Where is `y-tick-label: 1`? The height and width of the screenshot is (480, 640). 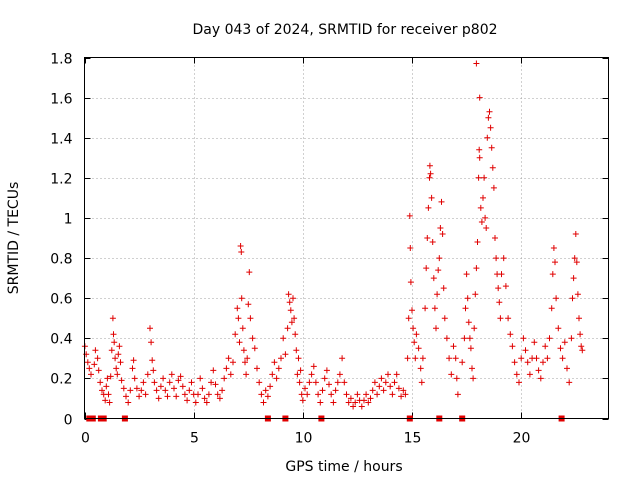 y-tick-label: 1 is located at coordinates (68, 220).